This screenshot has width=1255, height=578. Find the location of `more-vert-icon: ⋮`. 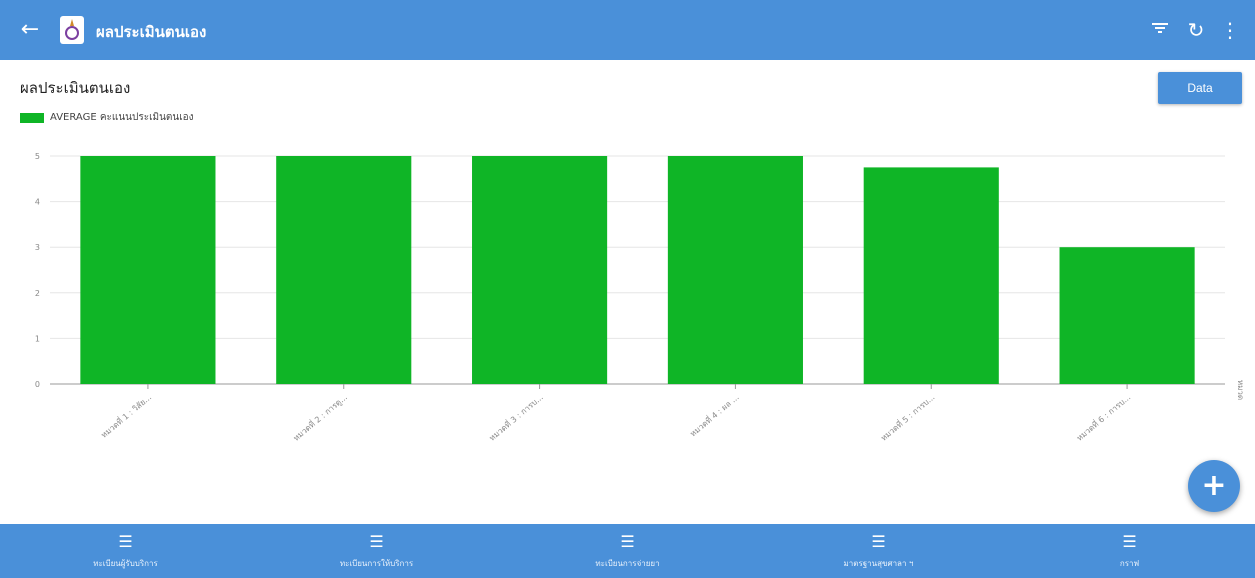

more-vert-icon: ⋮ is located at coordinates (1230, 30).